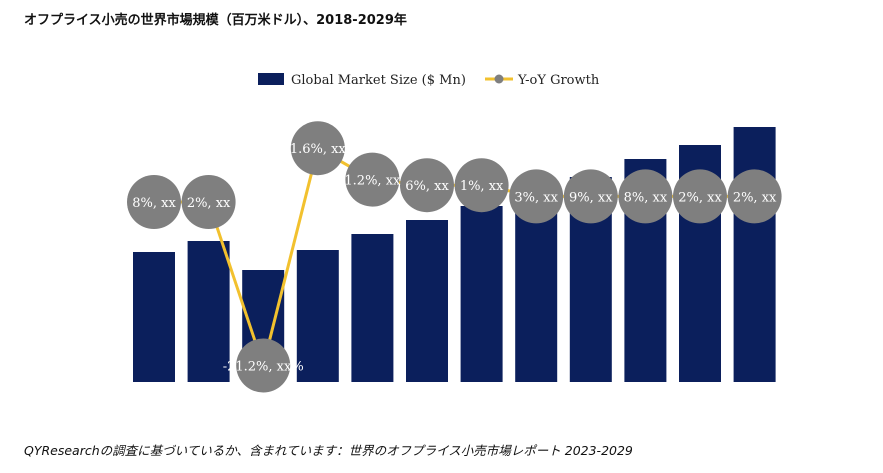  I want to click on legend-line-label: Y-oY Growth, so click(558, 80).